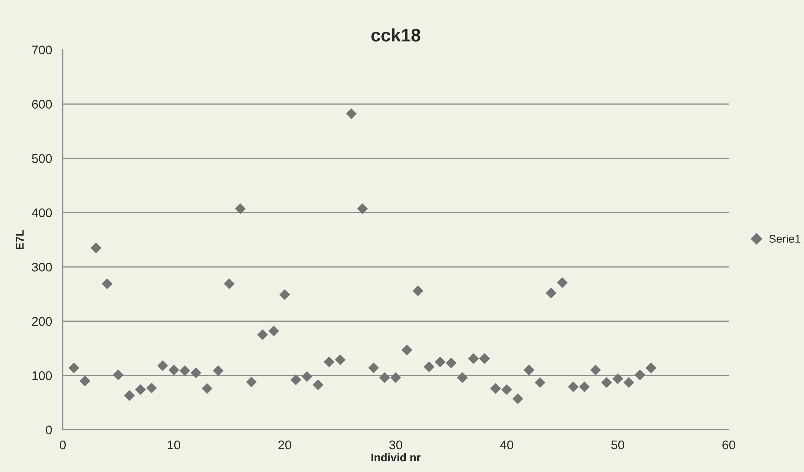  I want to click on x-tick-label: 60, so click(729, 445).